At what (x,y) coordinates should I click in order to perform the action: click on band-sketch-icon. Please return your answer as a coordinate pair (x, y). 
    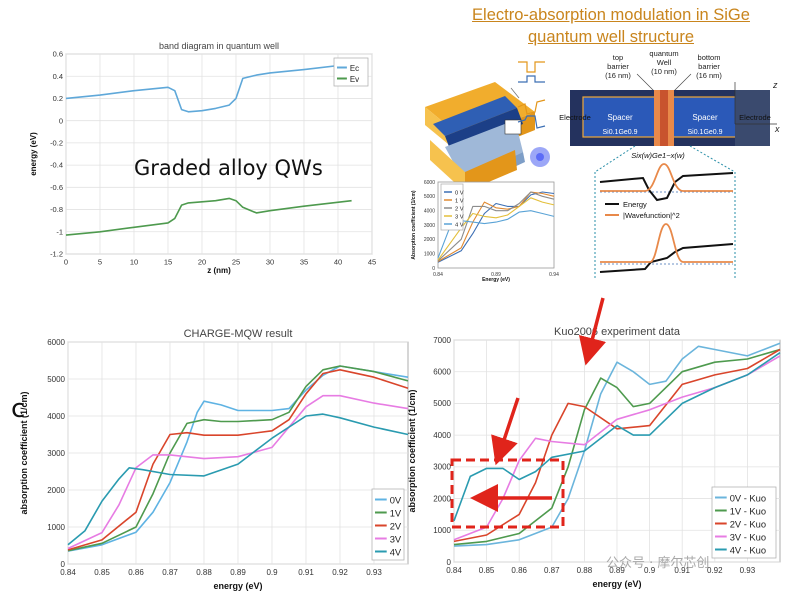
    Looking at the image, I should click on (528, 95).